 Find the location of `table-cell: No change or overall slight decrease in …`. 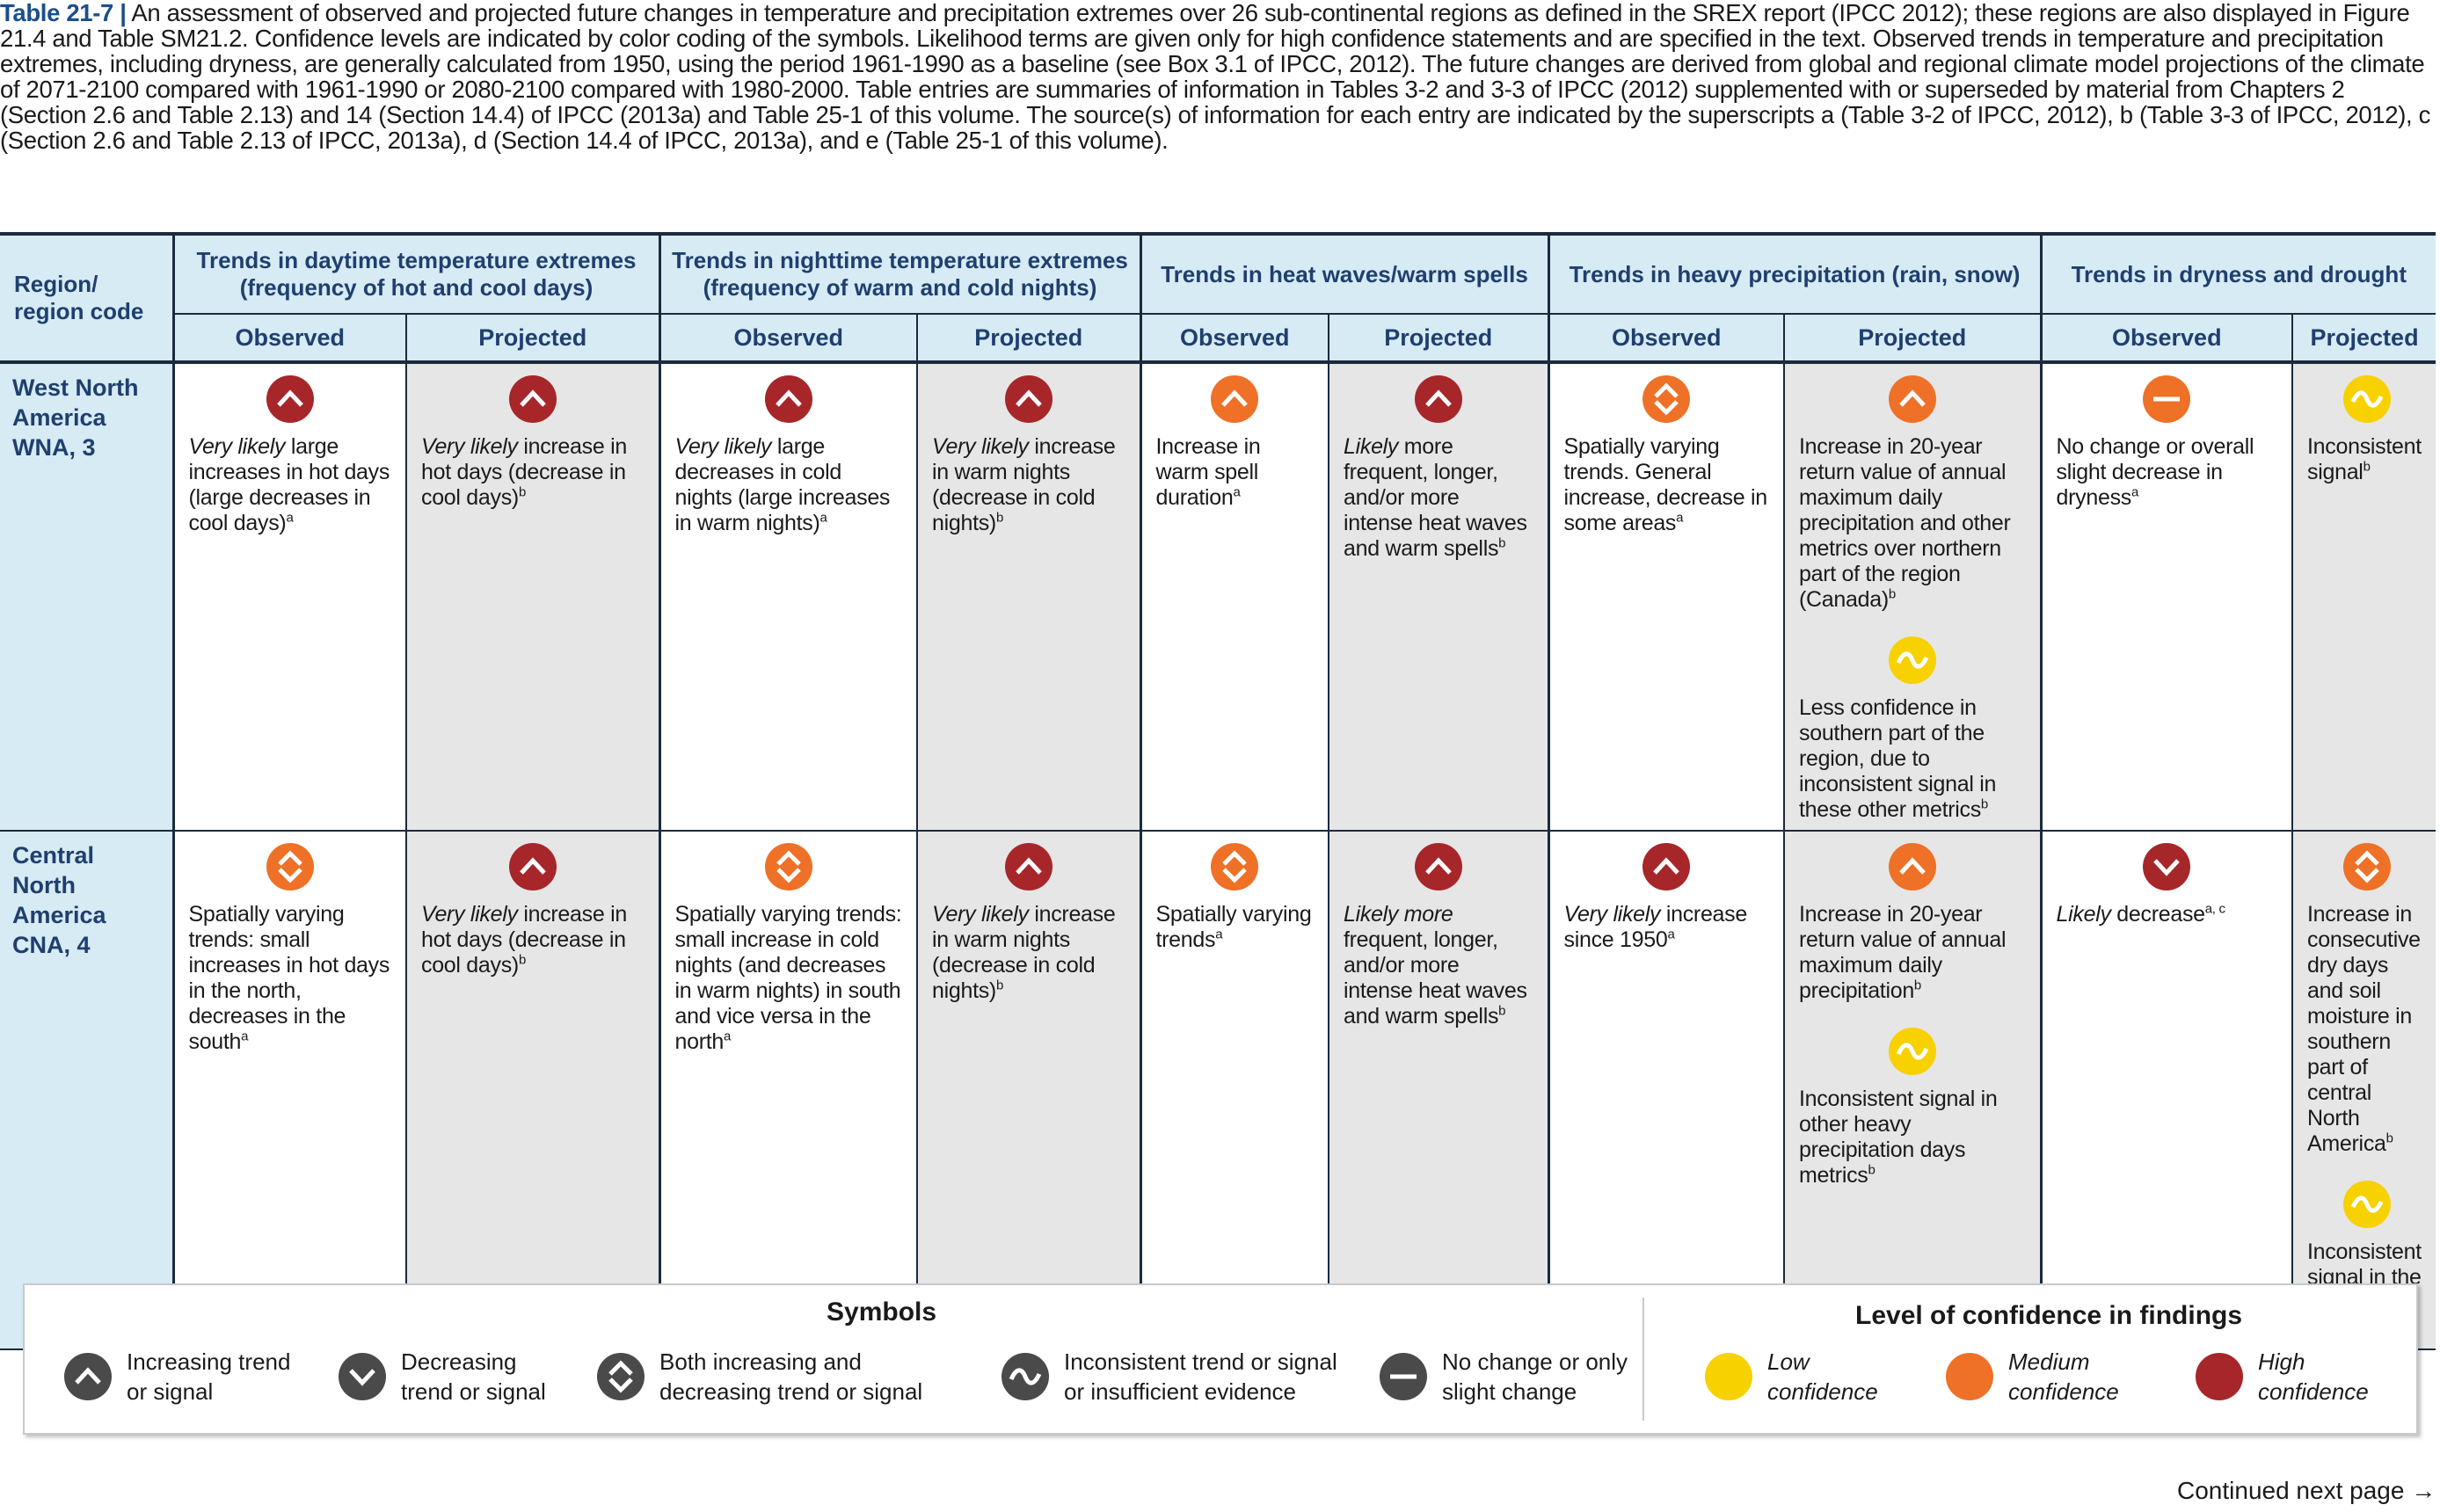

table-cell: No change or overall slight decrease in … is located at coordinates (2166, 597).